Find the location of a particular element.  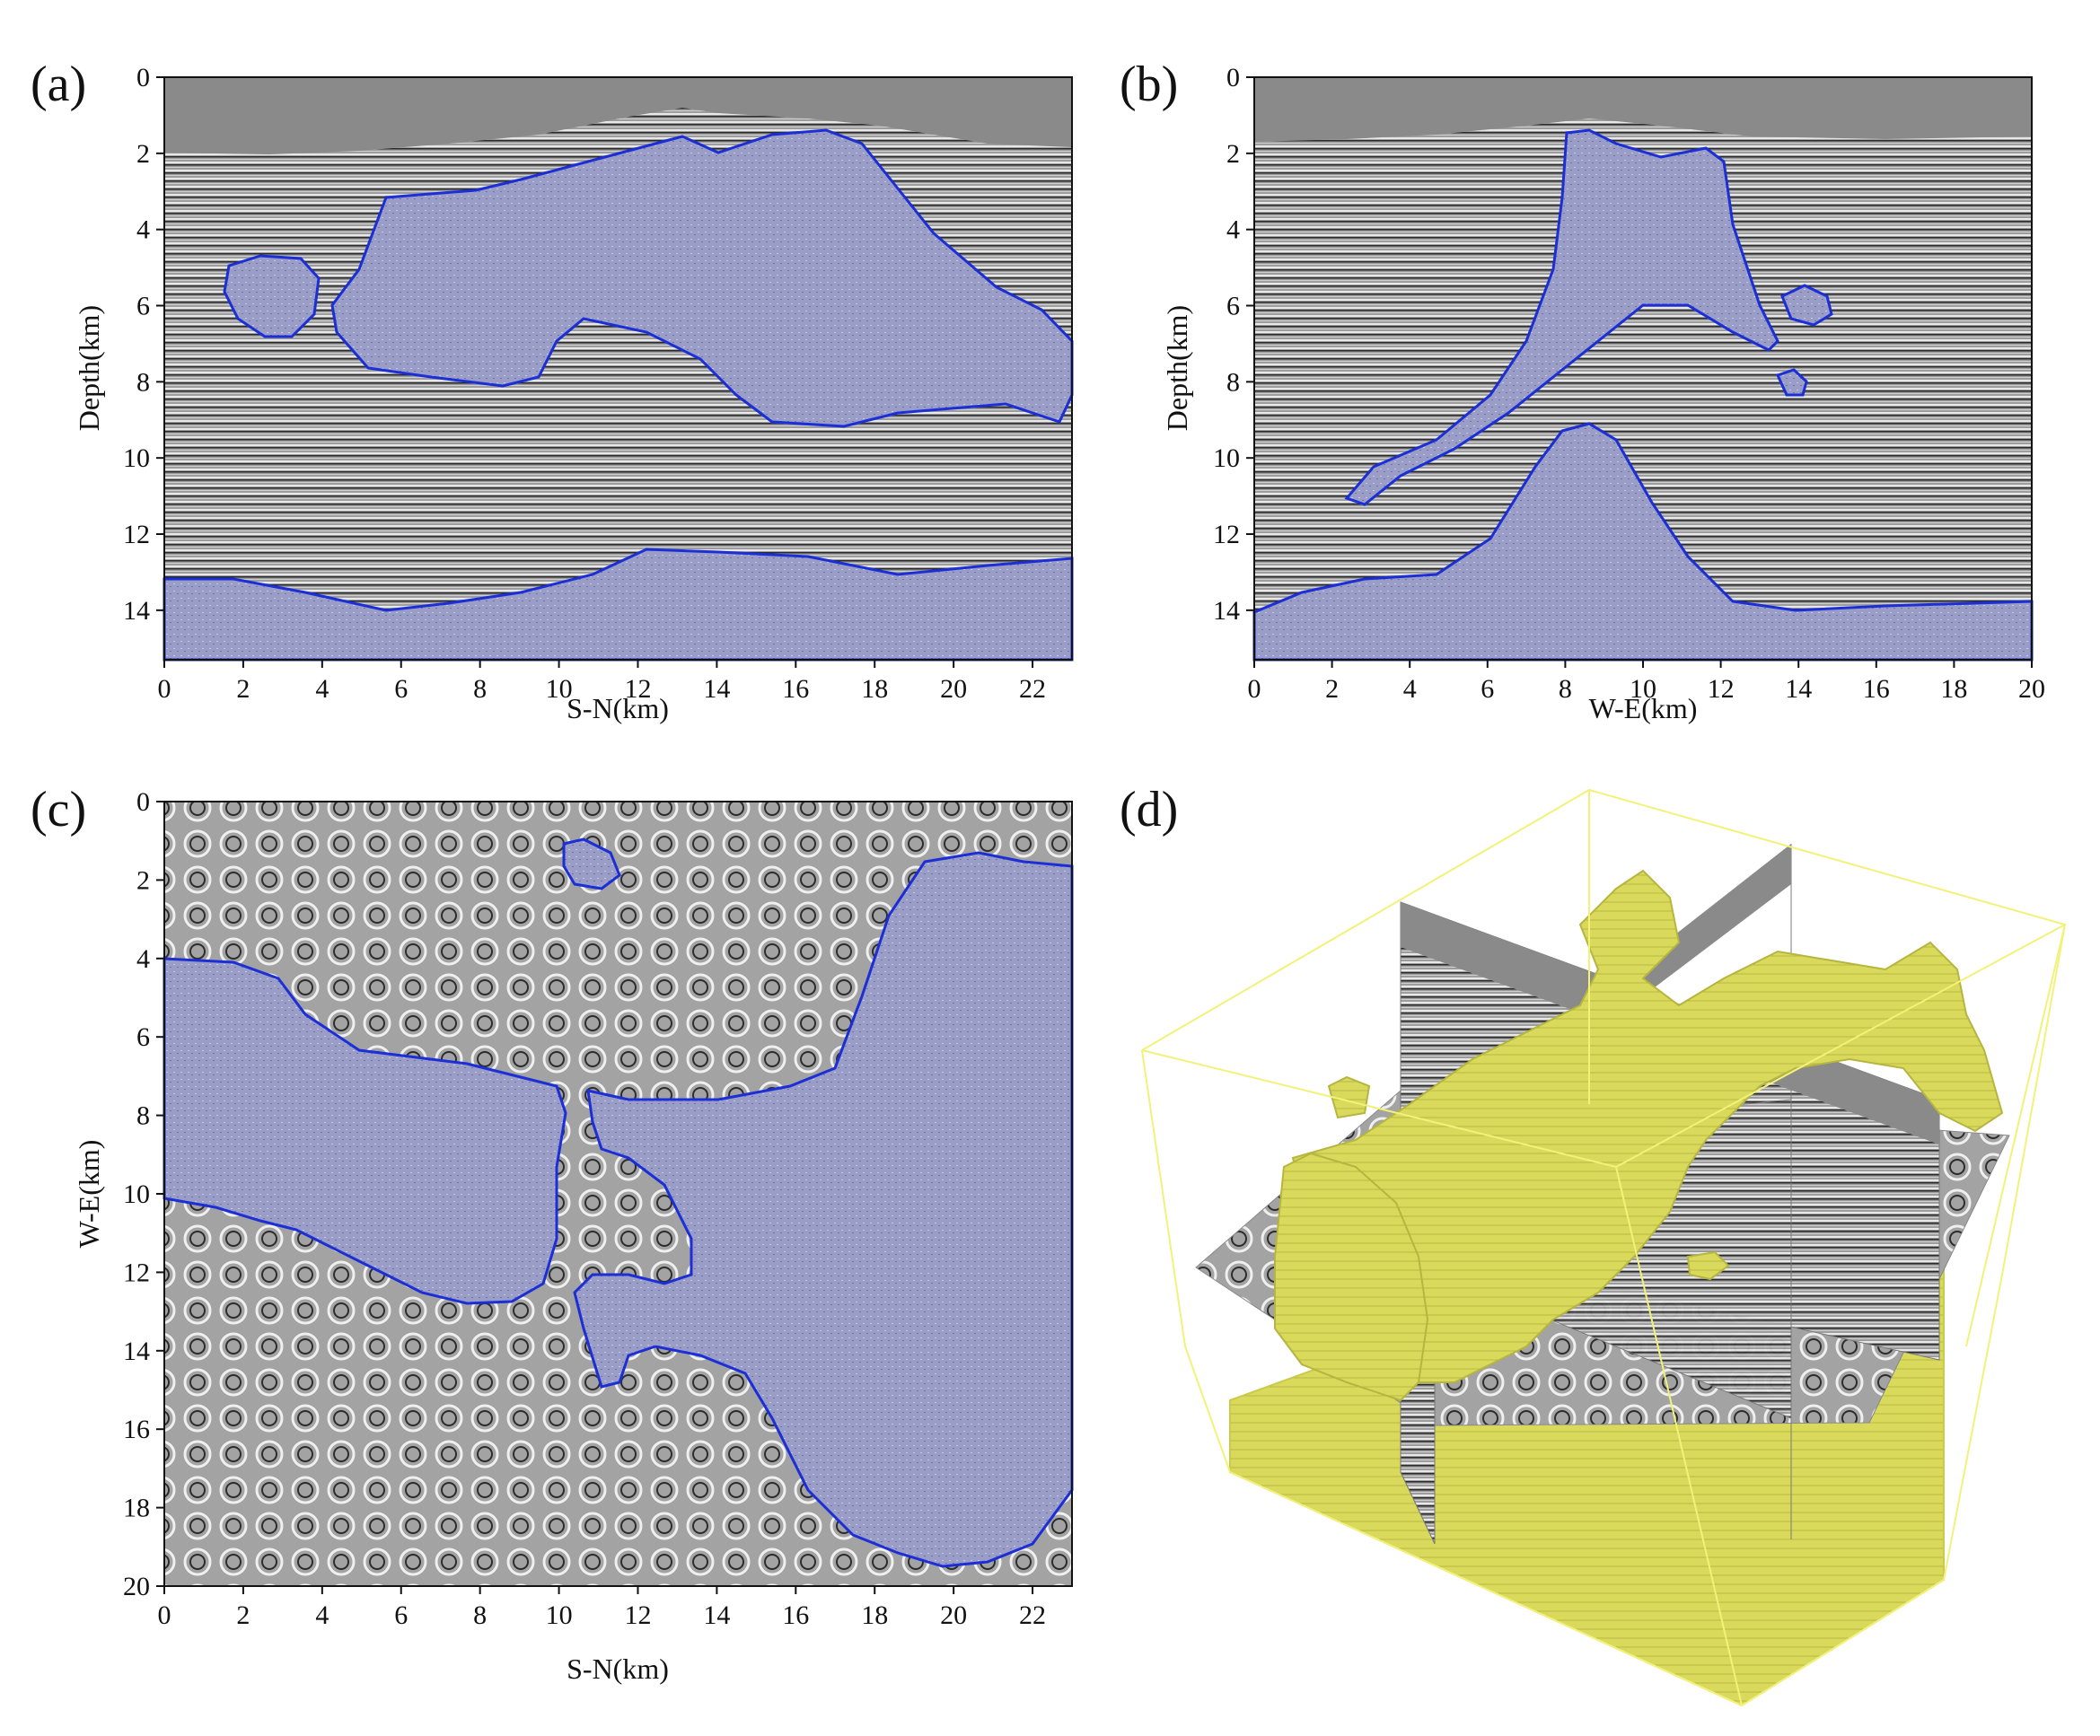

panel-a-x-tick-label: 12 is located at coordinates (637, 689).